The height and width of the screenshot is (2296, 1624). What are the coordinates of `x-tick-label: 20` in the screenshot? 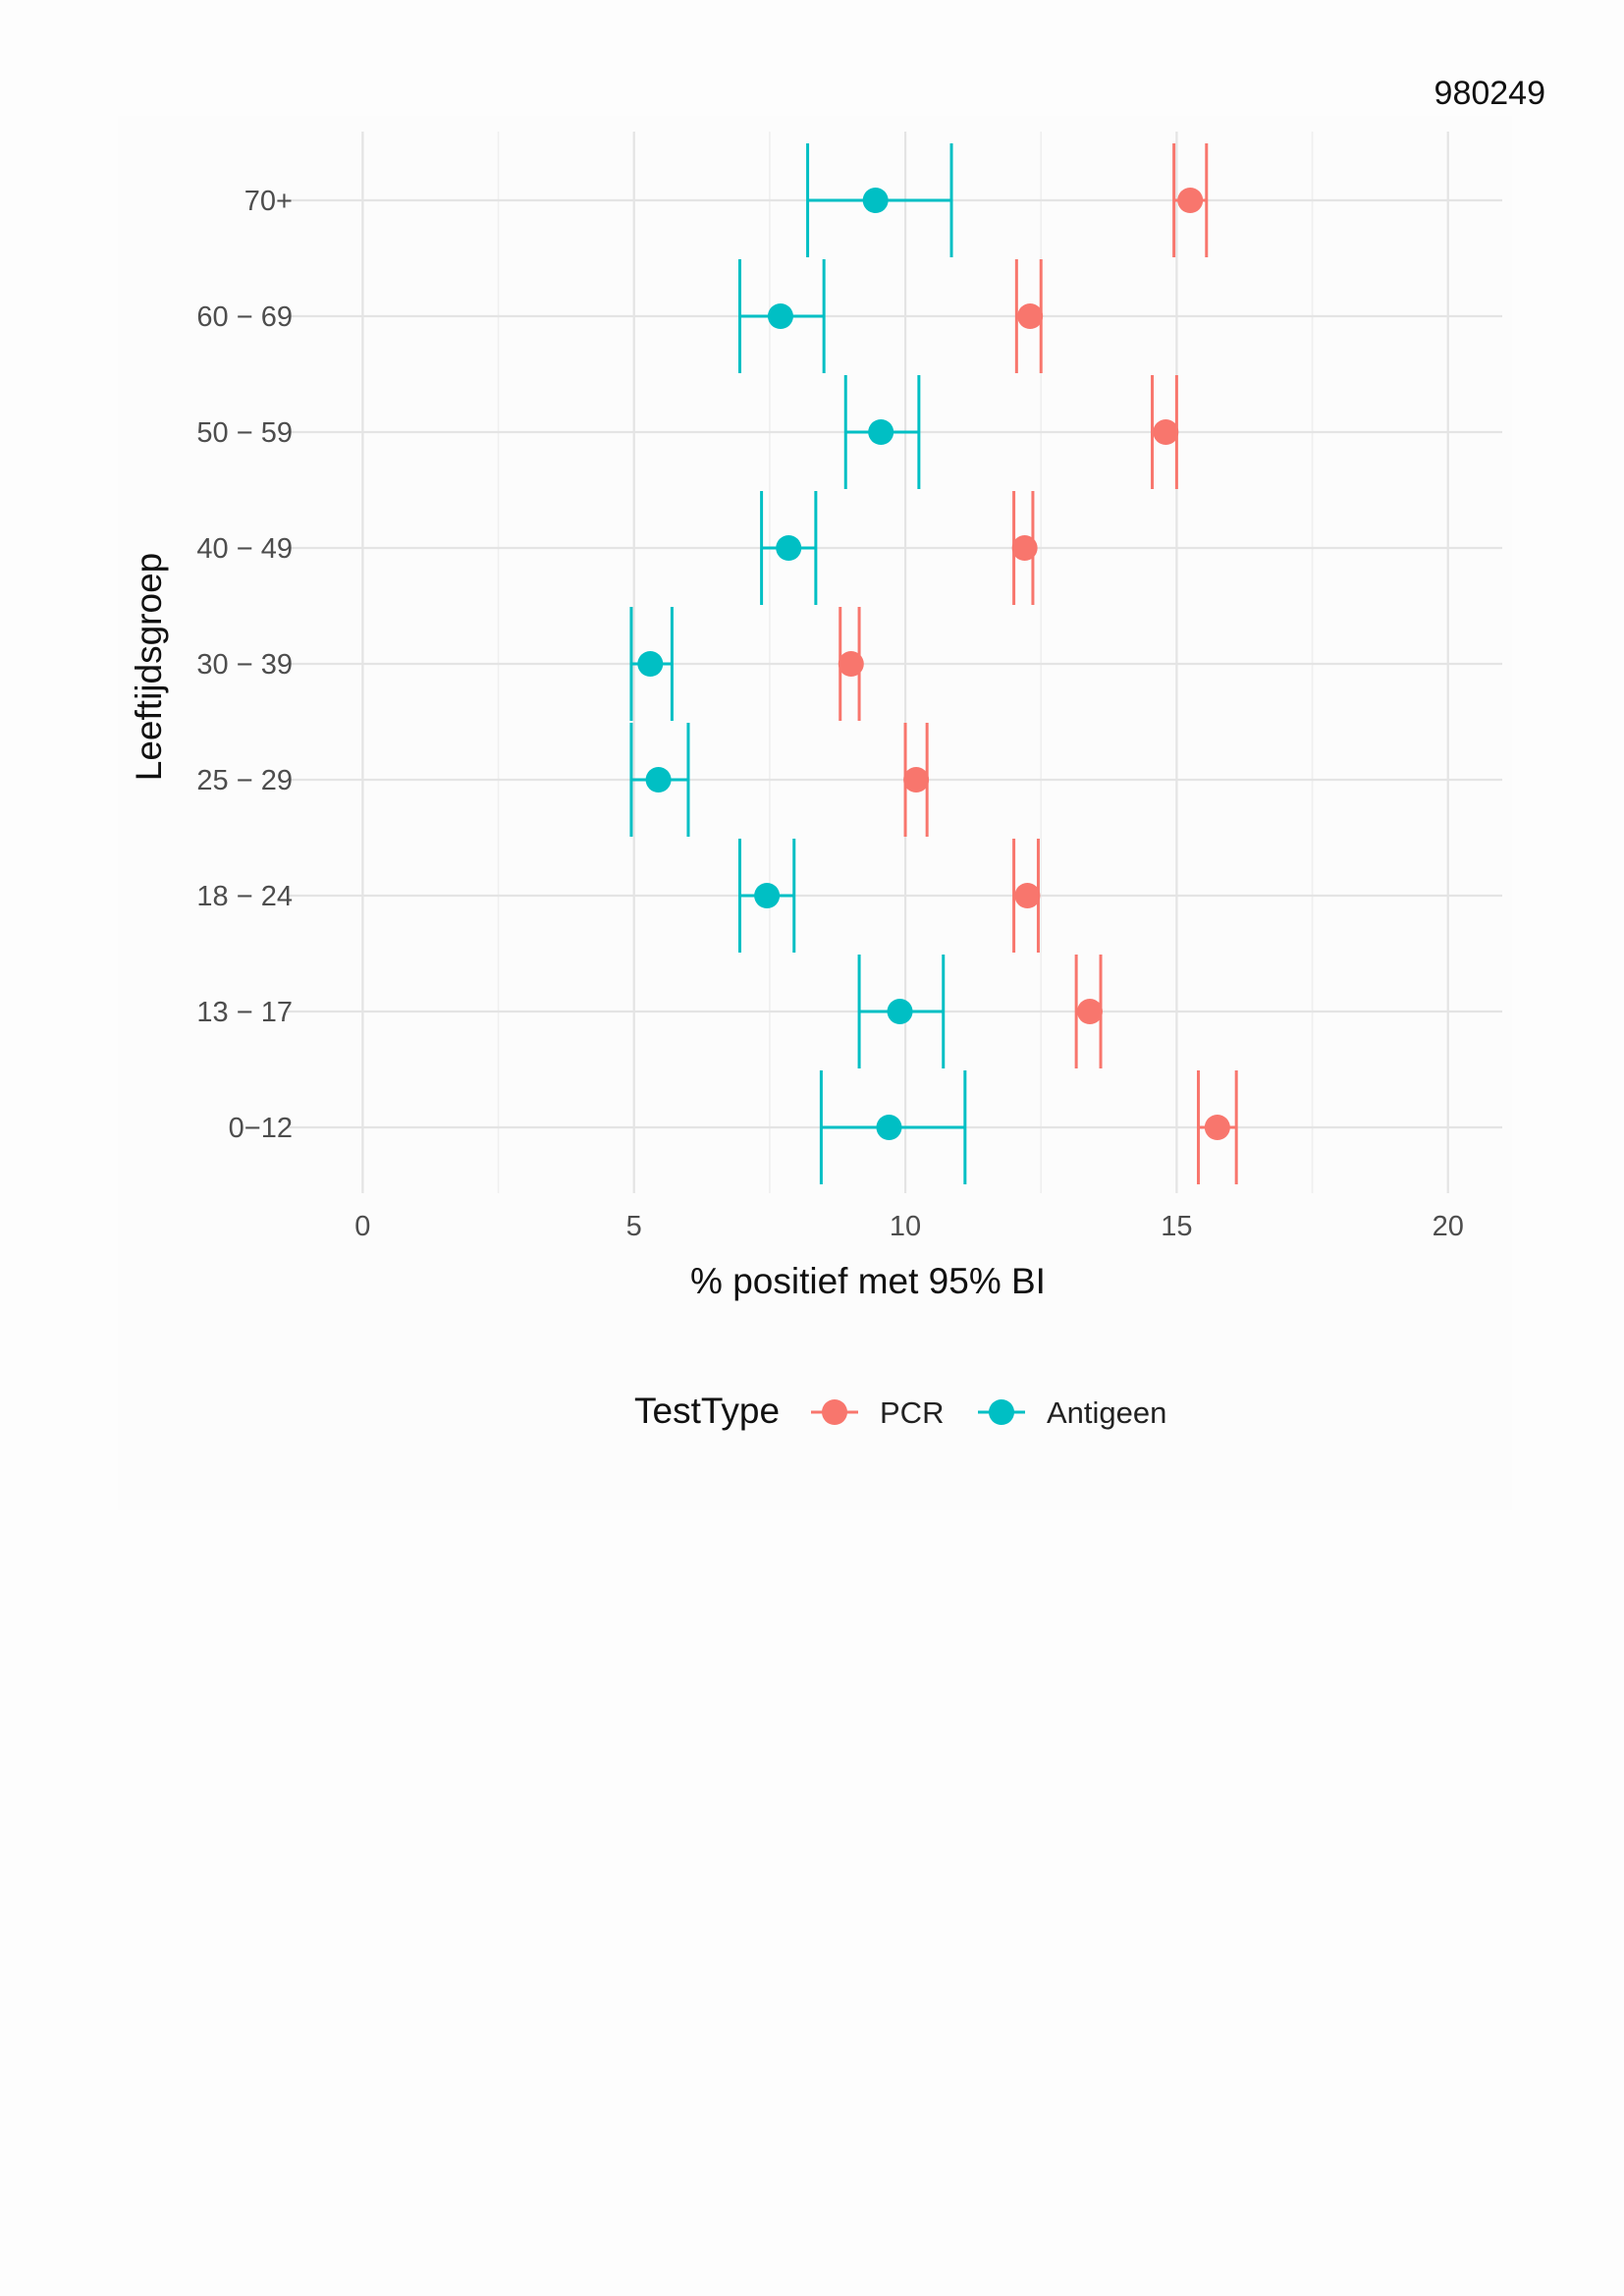 It's located at (1448, 1226).